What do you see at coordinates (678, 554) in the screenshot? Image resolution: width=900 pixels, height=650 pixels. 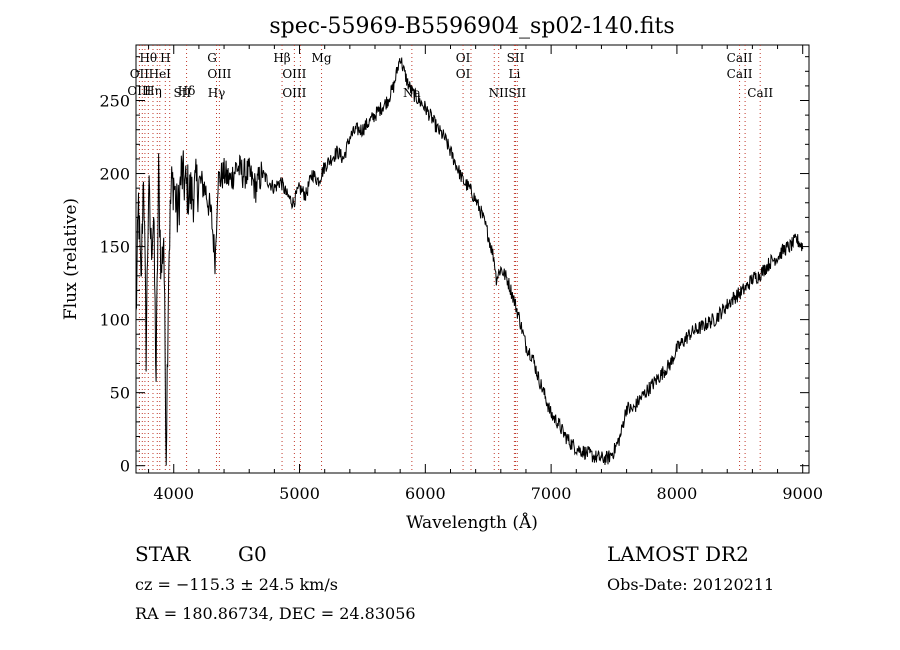 I see `survey-name: LAMOST DR2` at bounding box center [678, 554].